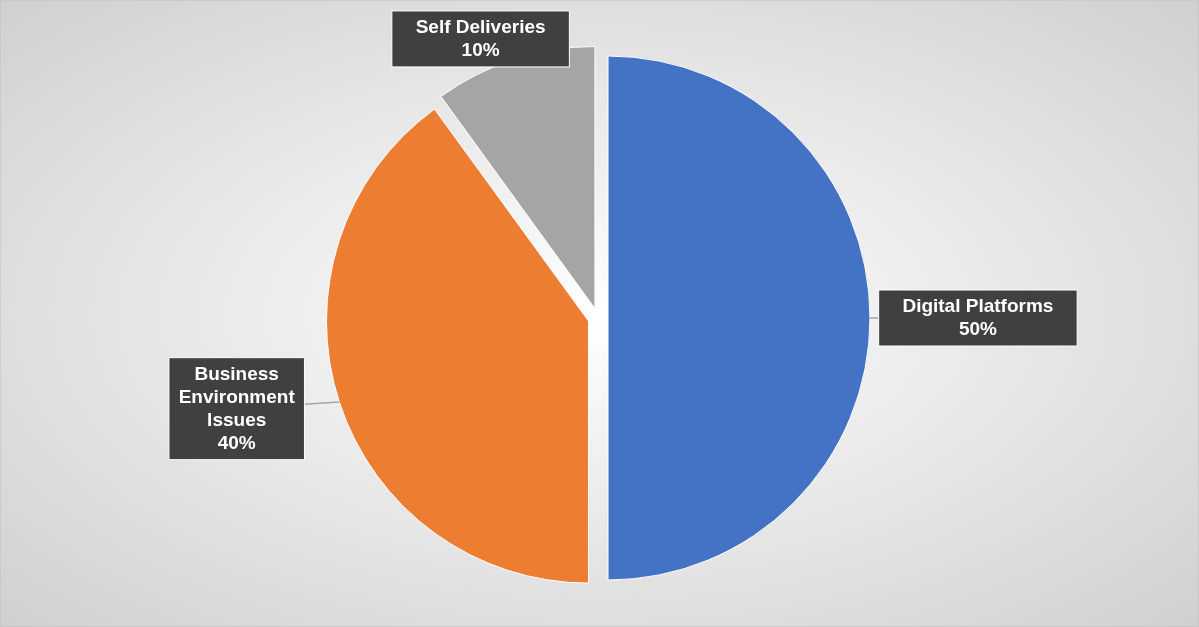 The width and height of the screenshot is (1199, 627). What do you see at coordinates (978, 305) in the screenshot?
I see `slice-label: Digital Platforms` at bounding box center [978, 305].